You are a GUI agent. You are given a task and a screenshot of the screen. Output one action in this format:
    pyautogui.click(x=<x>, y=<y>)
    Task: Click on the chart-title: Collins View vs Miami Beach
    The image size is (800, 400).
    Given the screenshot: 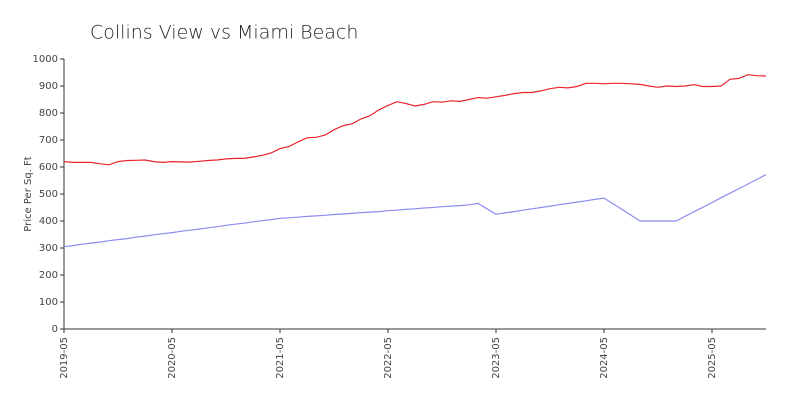 What is the action you would take?
    pyautogui.click(x=224, y=33)
    